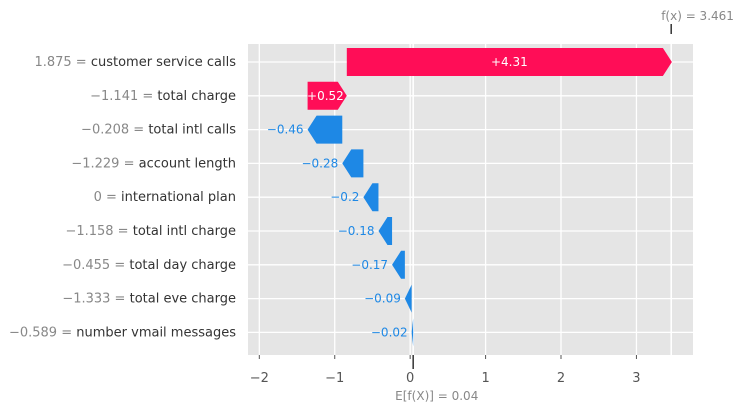 This screenshot has width=738, height=410. I want to click on feature-name: total charge, so click(196, 95).